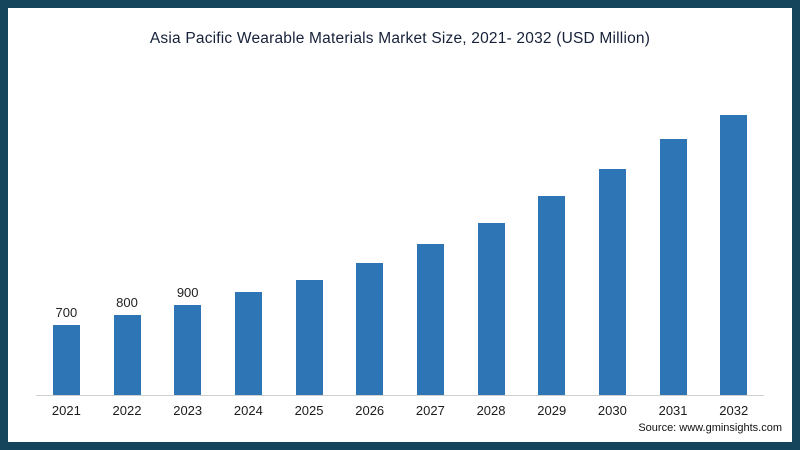 The image size is (800, 450). Describe the element at coordinates (309, 410) in the screenshot. I see `x-tick-label-2025: 2025` at that location.